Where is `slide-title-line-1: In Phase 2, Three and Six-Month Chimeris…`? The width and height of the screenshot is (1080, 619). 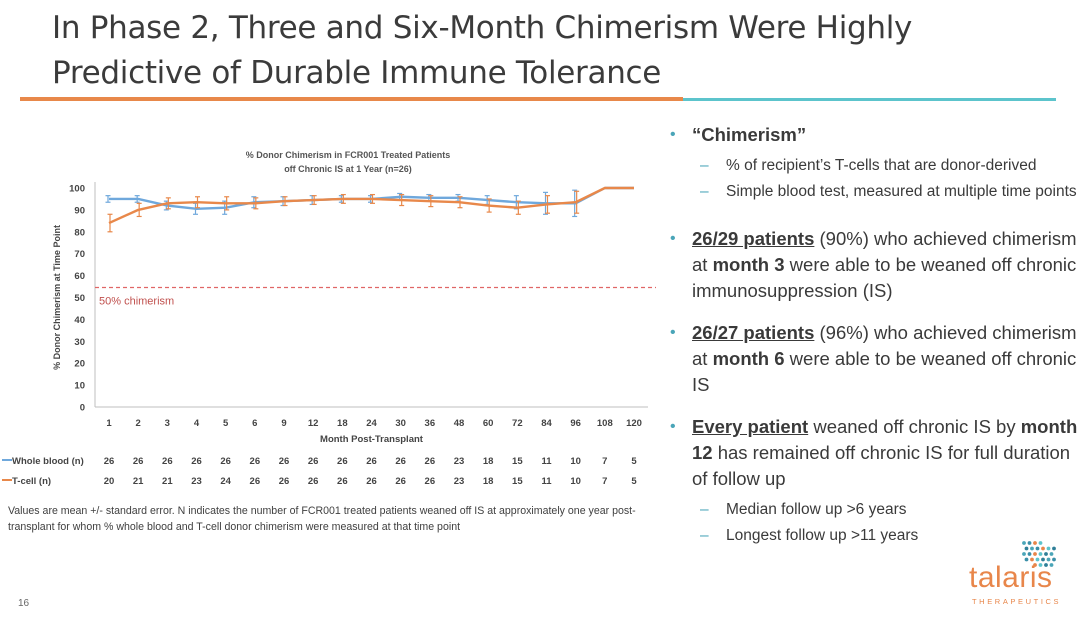 slide-title-line-1: In Phase 2, Three and Six-Month Chimeris… is located at coordinates (482, 28).